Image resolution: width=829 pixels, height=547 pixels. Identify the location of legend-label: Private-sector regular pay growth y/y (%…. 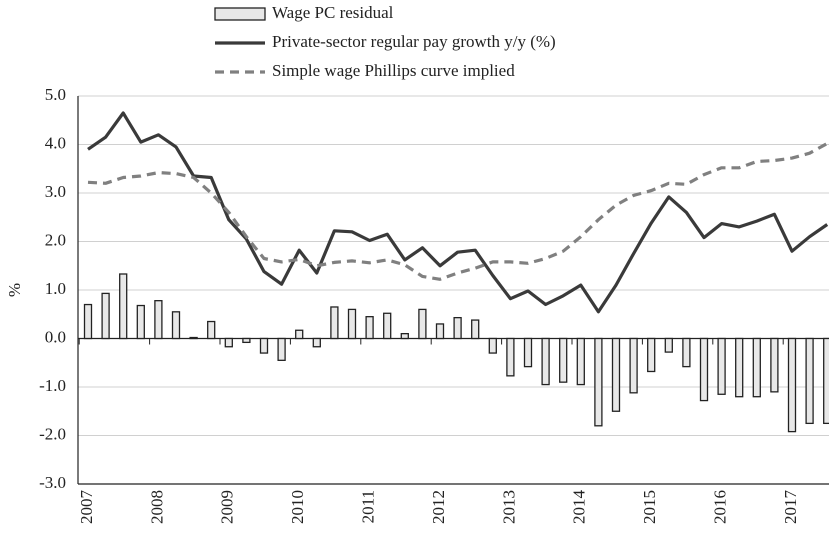
(414, 41).